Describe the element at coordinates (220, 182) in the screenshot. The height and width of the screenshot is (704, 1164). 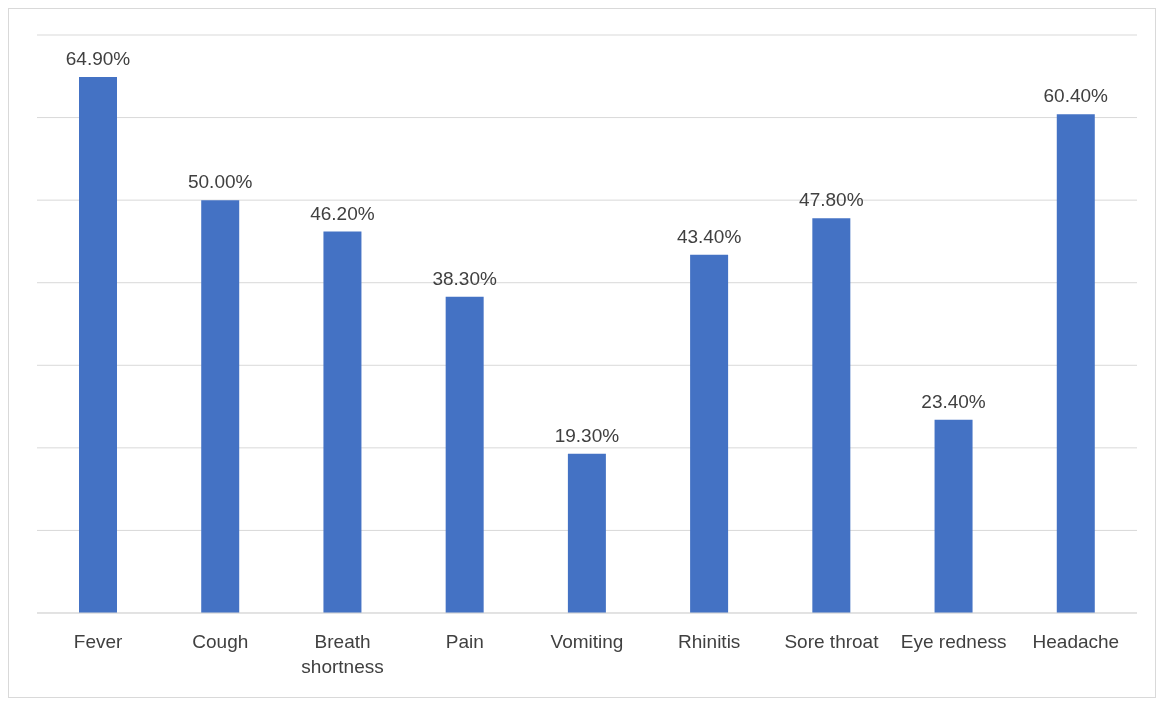
I see `data-label: 50.00%` at that location.